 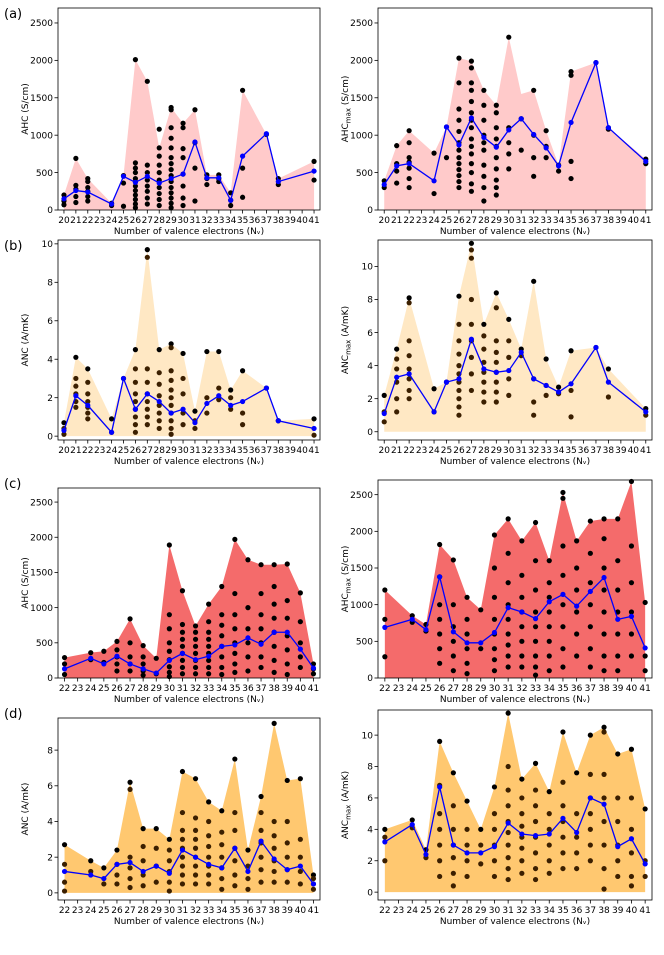 What do you see at coordinates (584, 451) in the screenshot?
I see `x-tick-label: 36` at bounding box center [584, 451].